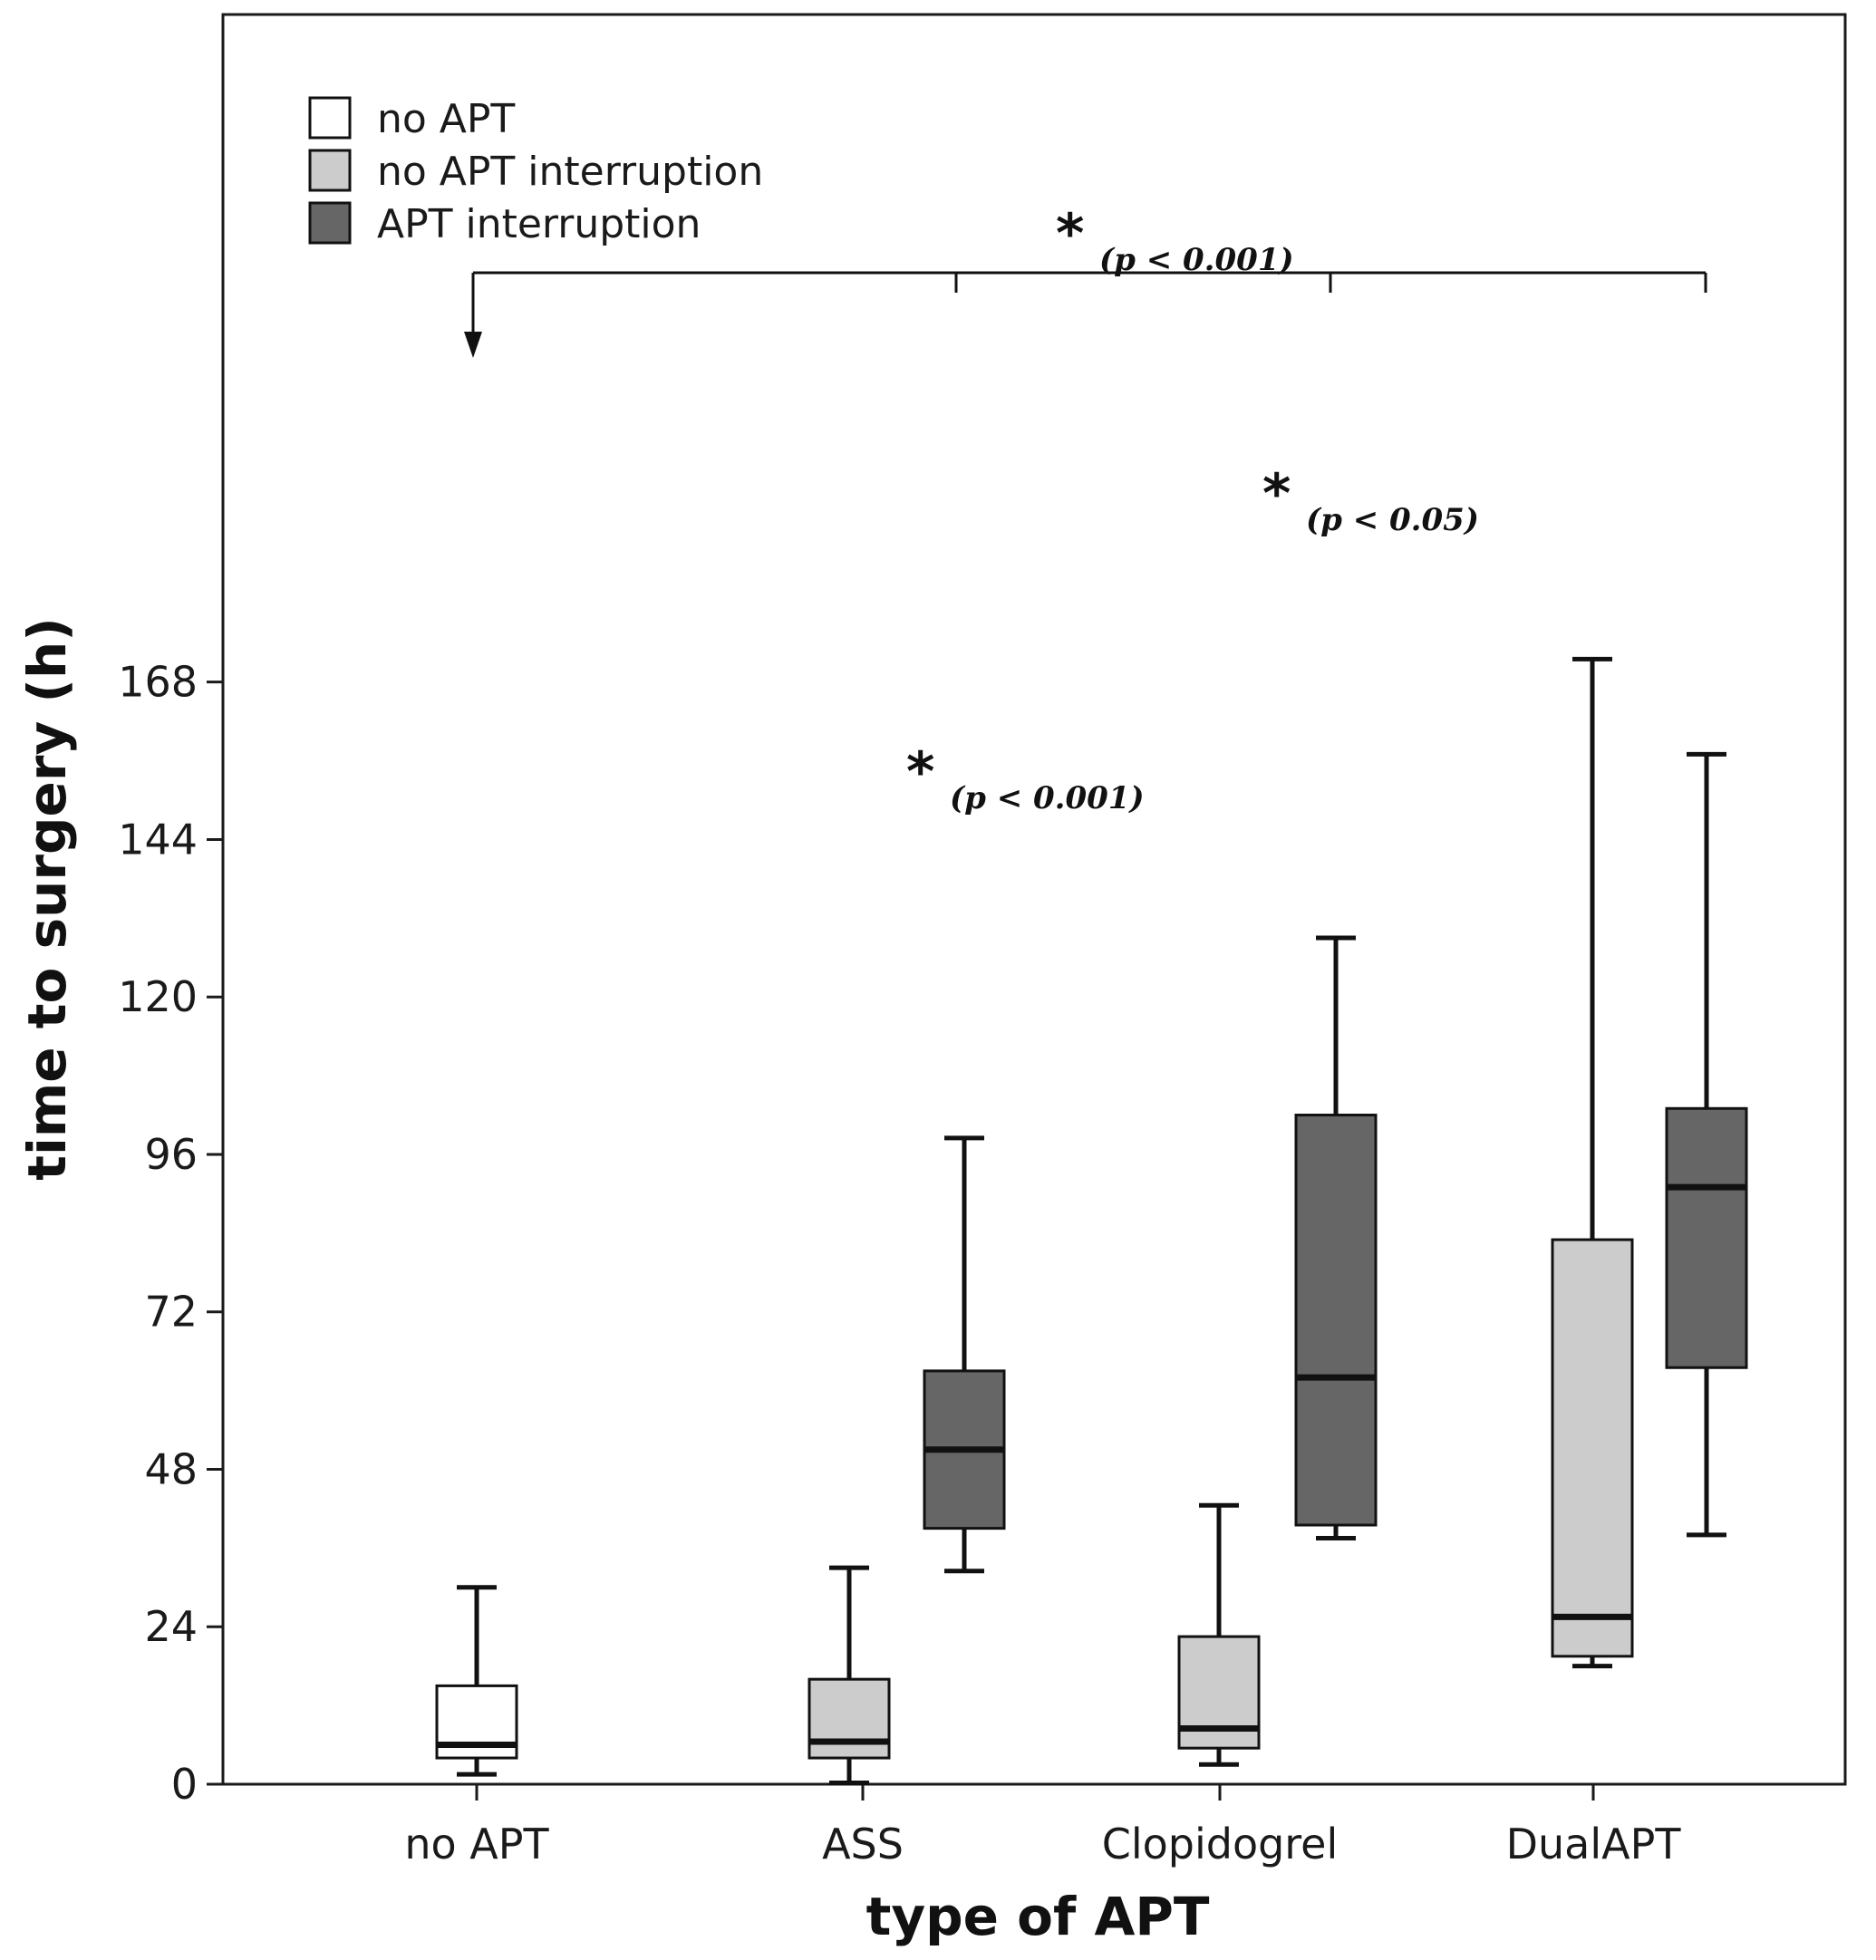 The width and height of the screenshot is (1876, 1960). What do you see at coordinates (158, 682) in the screenshot?
I see `y-tick-label: 168` at bounding box center [158, 682].